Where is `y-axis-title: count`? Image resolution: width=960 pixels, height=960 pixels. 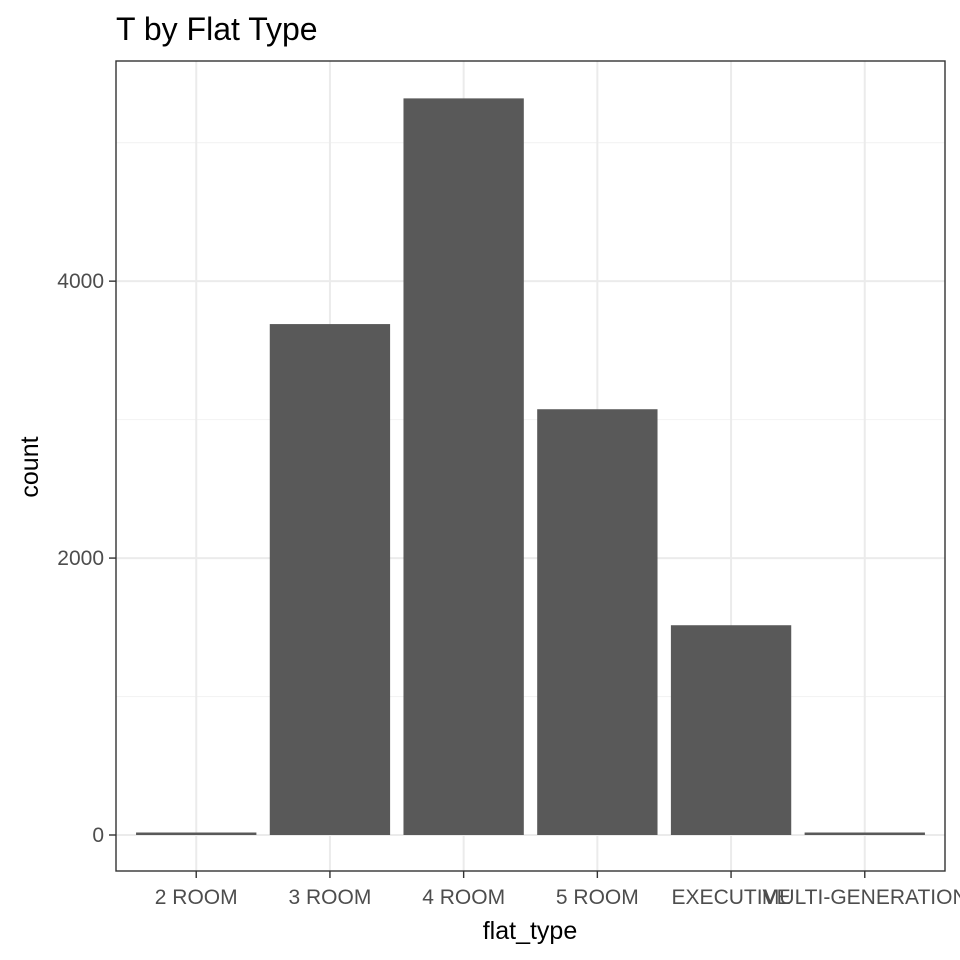 y-axis-title: count is located at coordinates (30, 466).